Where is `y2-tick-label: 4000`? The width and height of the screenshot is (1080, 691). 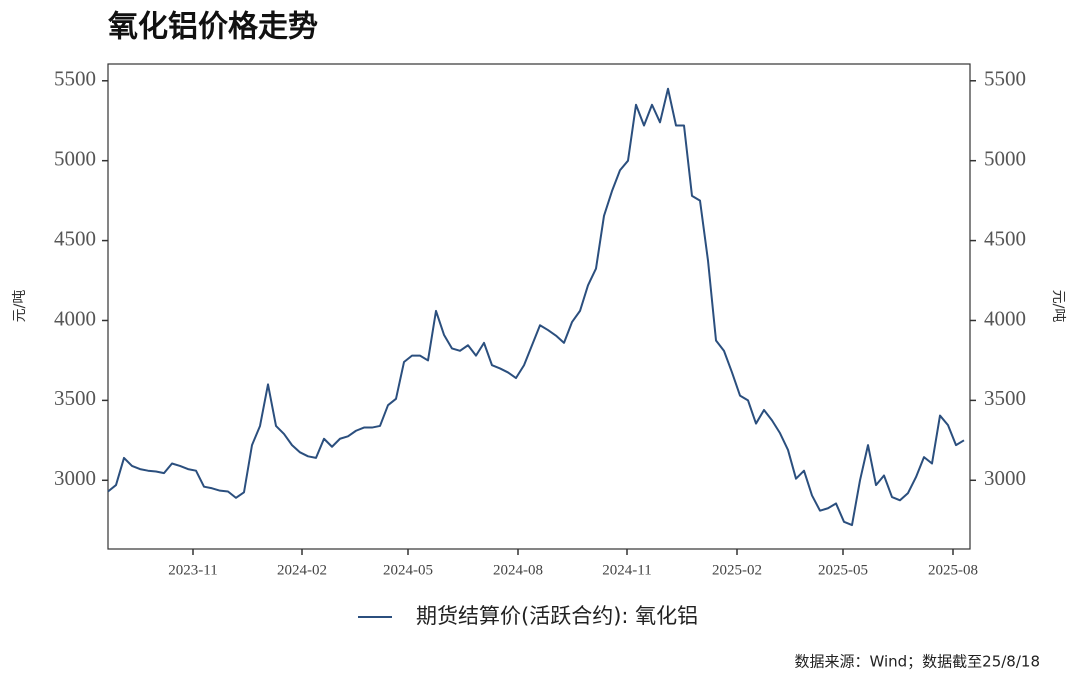 y2-tick-label: 4000 is located at coordinates (1005, 318).